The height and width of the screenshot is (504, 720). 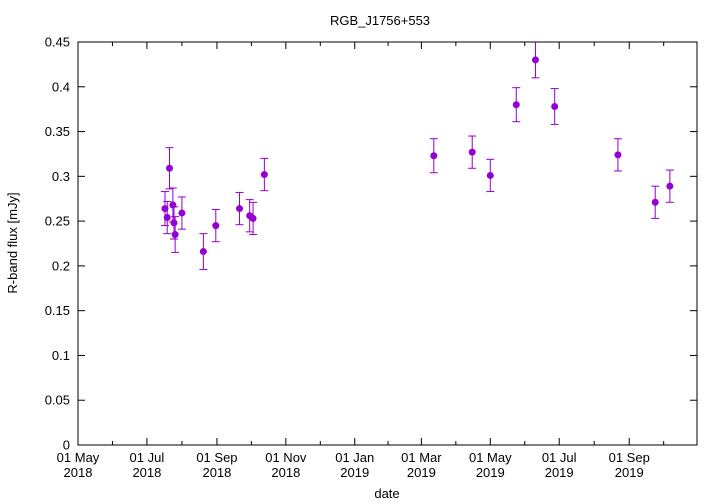 What do you see at coordinates (57, 42) in the screenshot?
I see `y-tick-label: 0.45` at bounding box center [57, 42].